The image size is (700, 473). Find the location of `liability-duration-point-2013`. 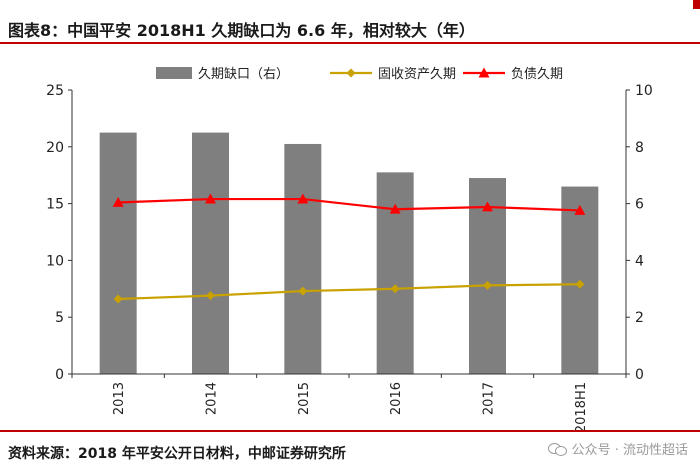

liability-duration-point-2013 is located at coordinates (118, 201).